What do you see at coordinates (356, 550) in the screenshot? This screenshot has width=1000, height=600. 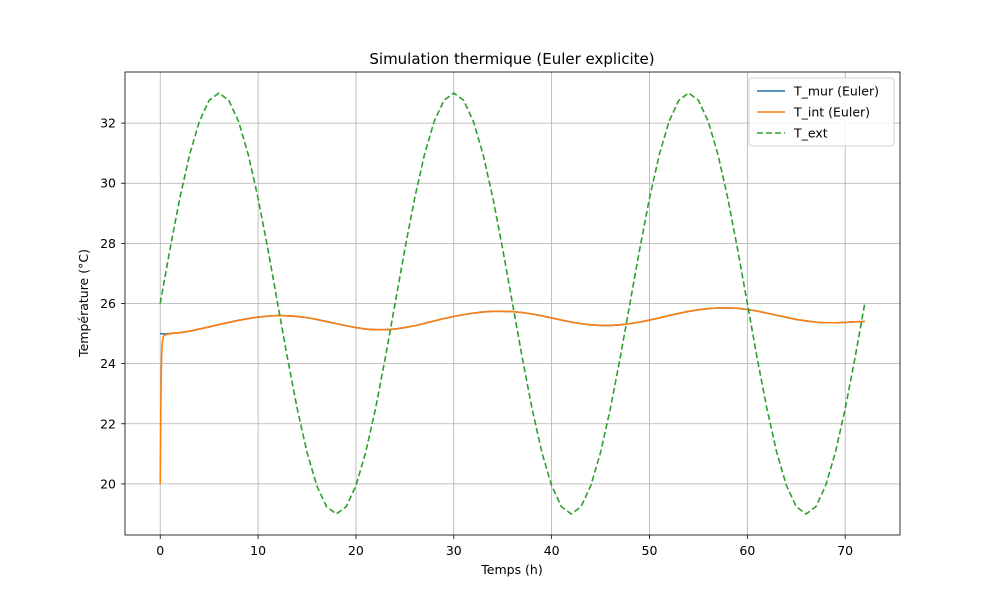 I see `x-tick-label: 20` at bounding box center [356, 550].